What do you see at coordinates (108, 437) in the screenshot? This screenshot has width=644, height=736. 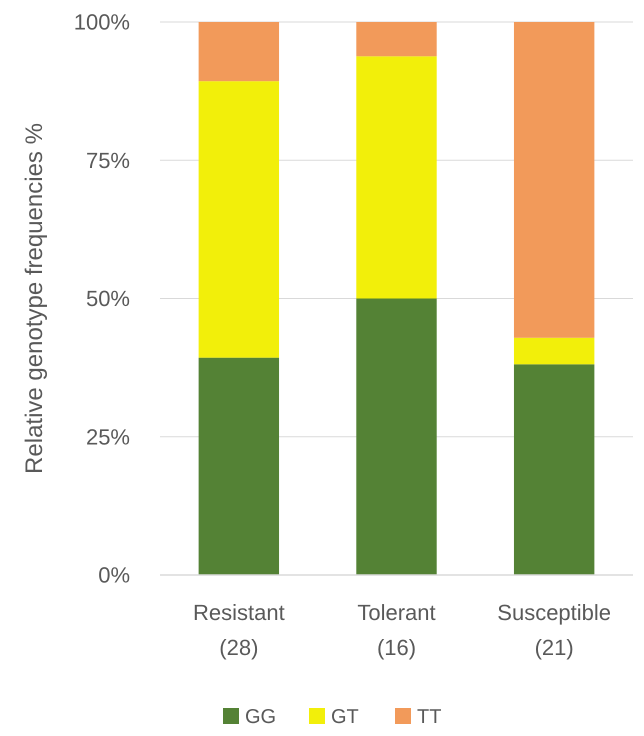 I see `y-tick-label: 25%` at bounding box center [108, 437].